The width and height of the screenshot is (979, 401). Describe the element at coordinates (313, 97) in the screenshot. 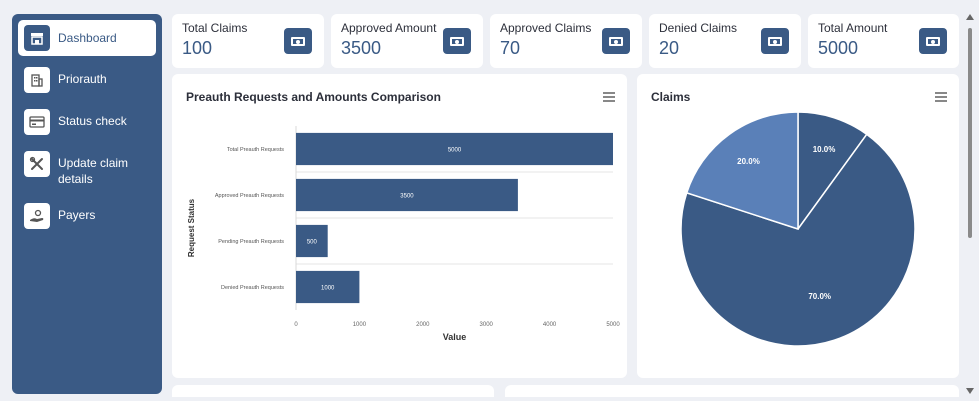

I see `bar-chart-title: Preauth Requests and Amounts Comparison` at that location.